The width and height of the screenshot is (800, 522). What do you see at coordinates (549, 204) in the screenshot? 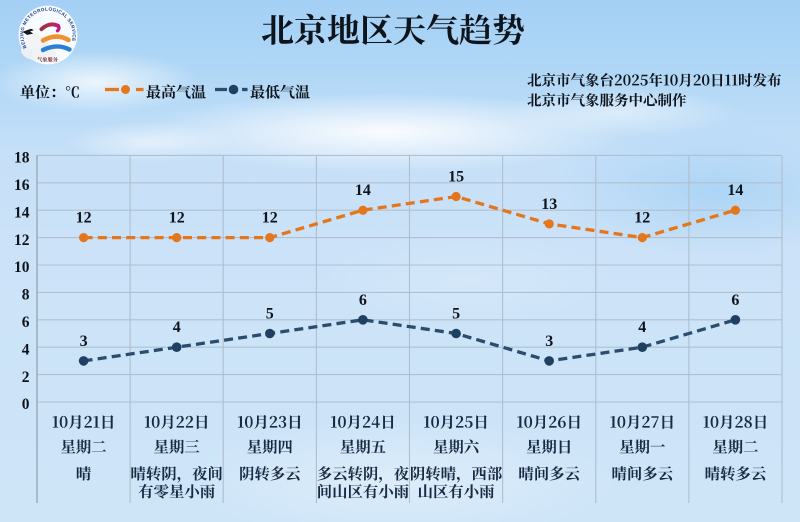
I see `svg-text: 13` at bounding box center [549, 204].